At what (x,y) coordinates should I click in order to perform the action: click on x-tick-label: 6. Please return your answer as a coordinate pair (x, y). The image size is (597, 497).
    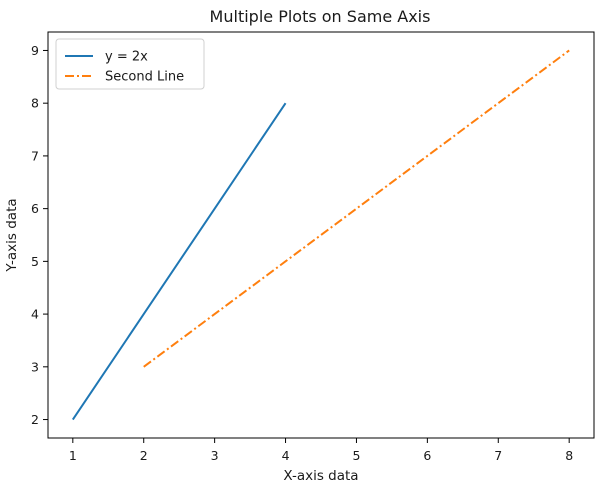
    Looking at the image, I should click on (427, 455).